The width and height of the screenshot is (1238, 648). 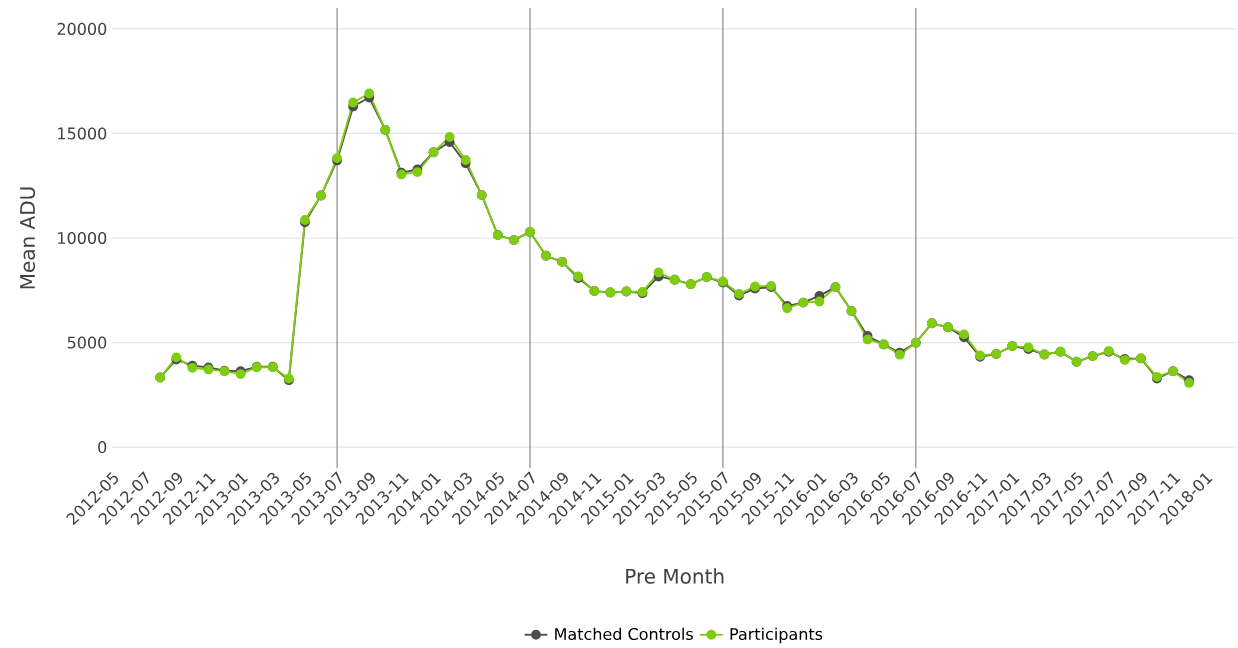 I want to click on y-tick-label: 0, so click(x=102, y=447).